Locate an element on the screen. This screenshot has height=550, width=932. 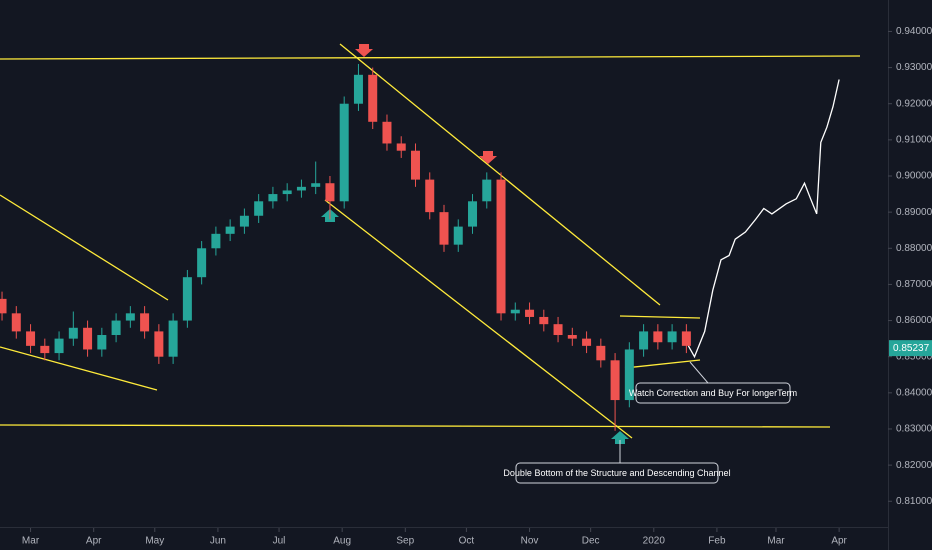
y-tick-label: 0.88000 is located at coordinates (914, 248).